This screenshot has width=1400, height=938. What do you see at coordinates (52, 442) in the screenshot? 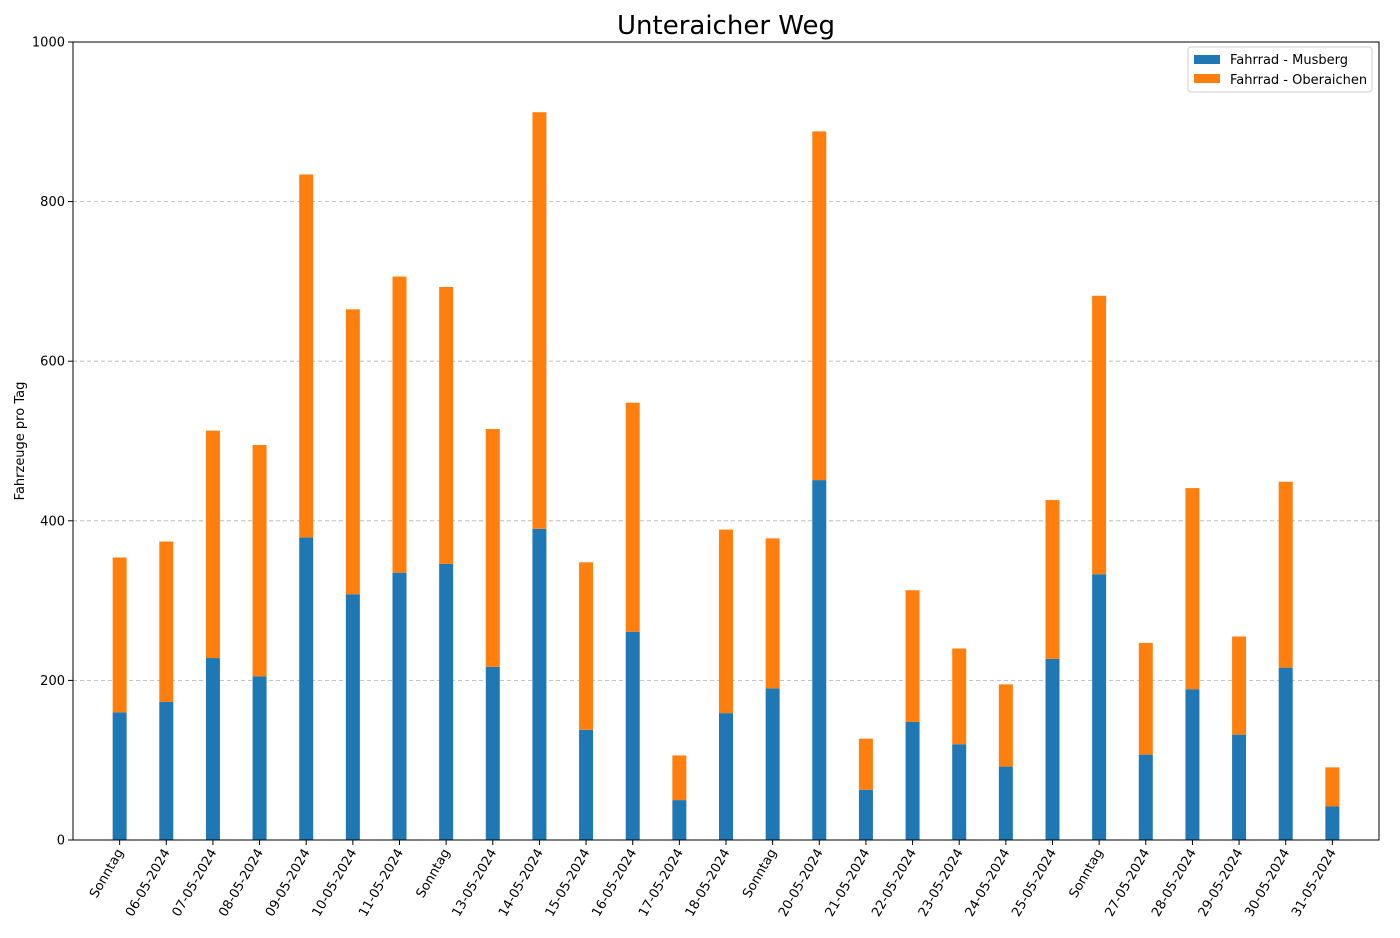
I see `y-axis: 0 200 400 600 800 1000` at bounding box center [52, 442].